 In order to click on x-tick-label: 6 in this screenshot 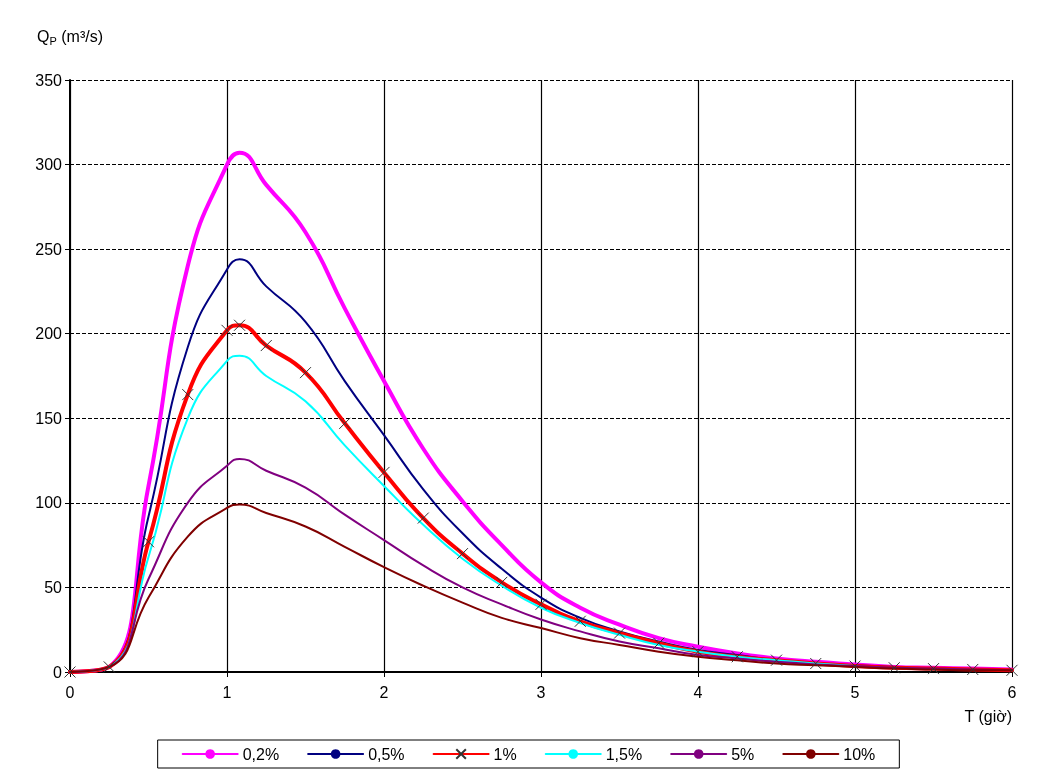, I will do `click(1012, 692)`.